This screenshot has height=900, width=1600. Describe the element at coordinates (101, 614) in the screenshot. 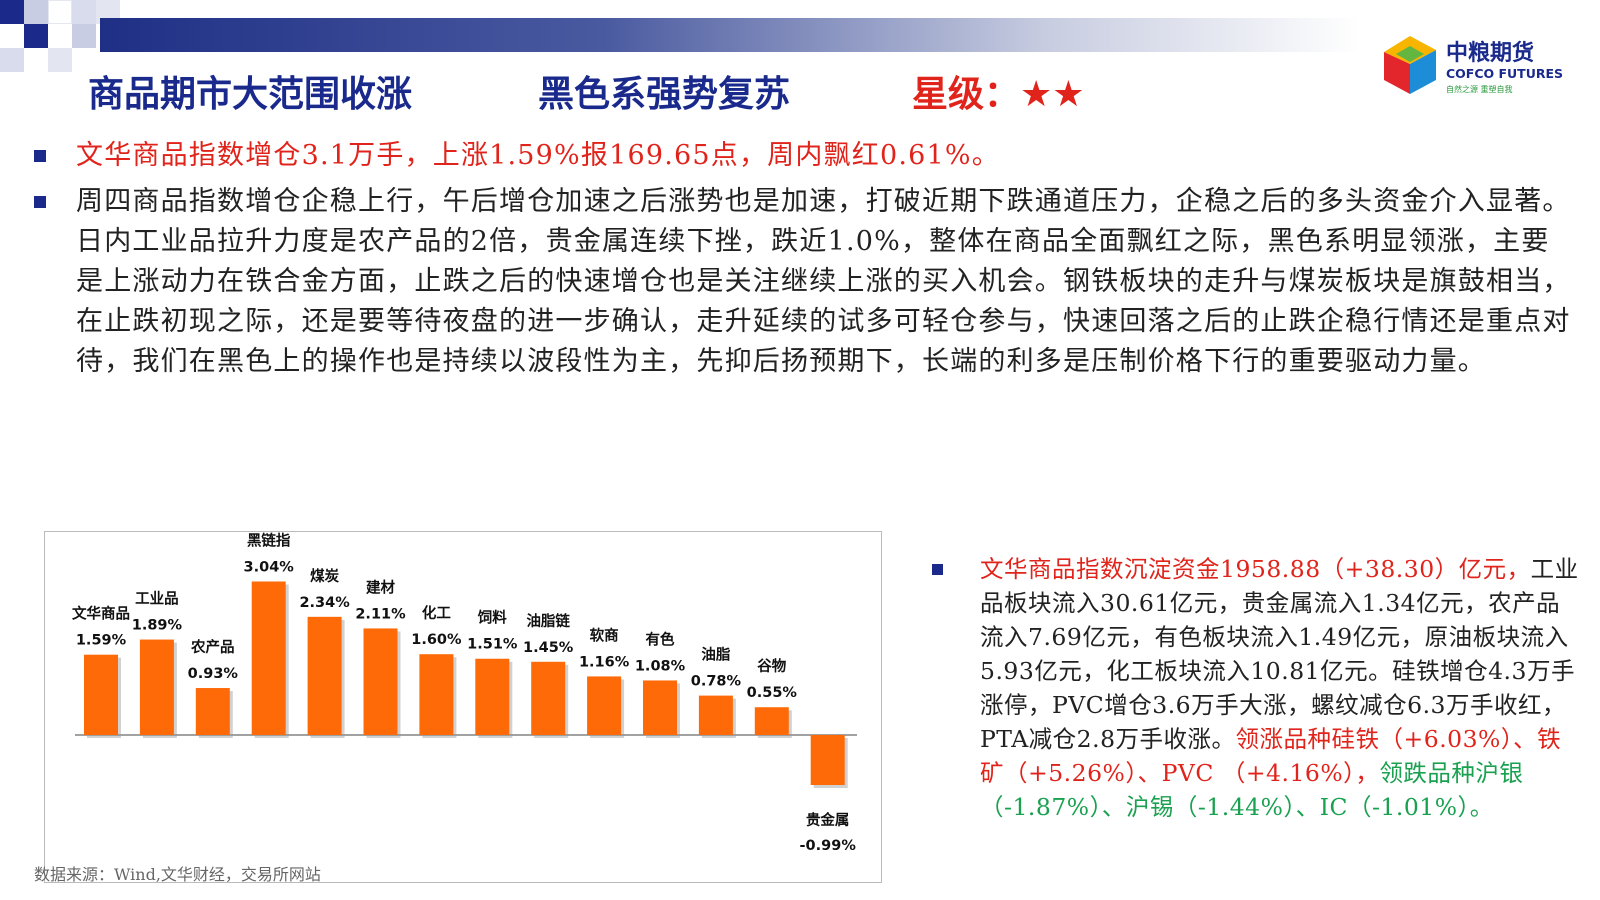

I see `category-label-0: 文华商品` at that location.